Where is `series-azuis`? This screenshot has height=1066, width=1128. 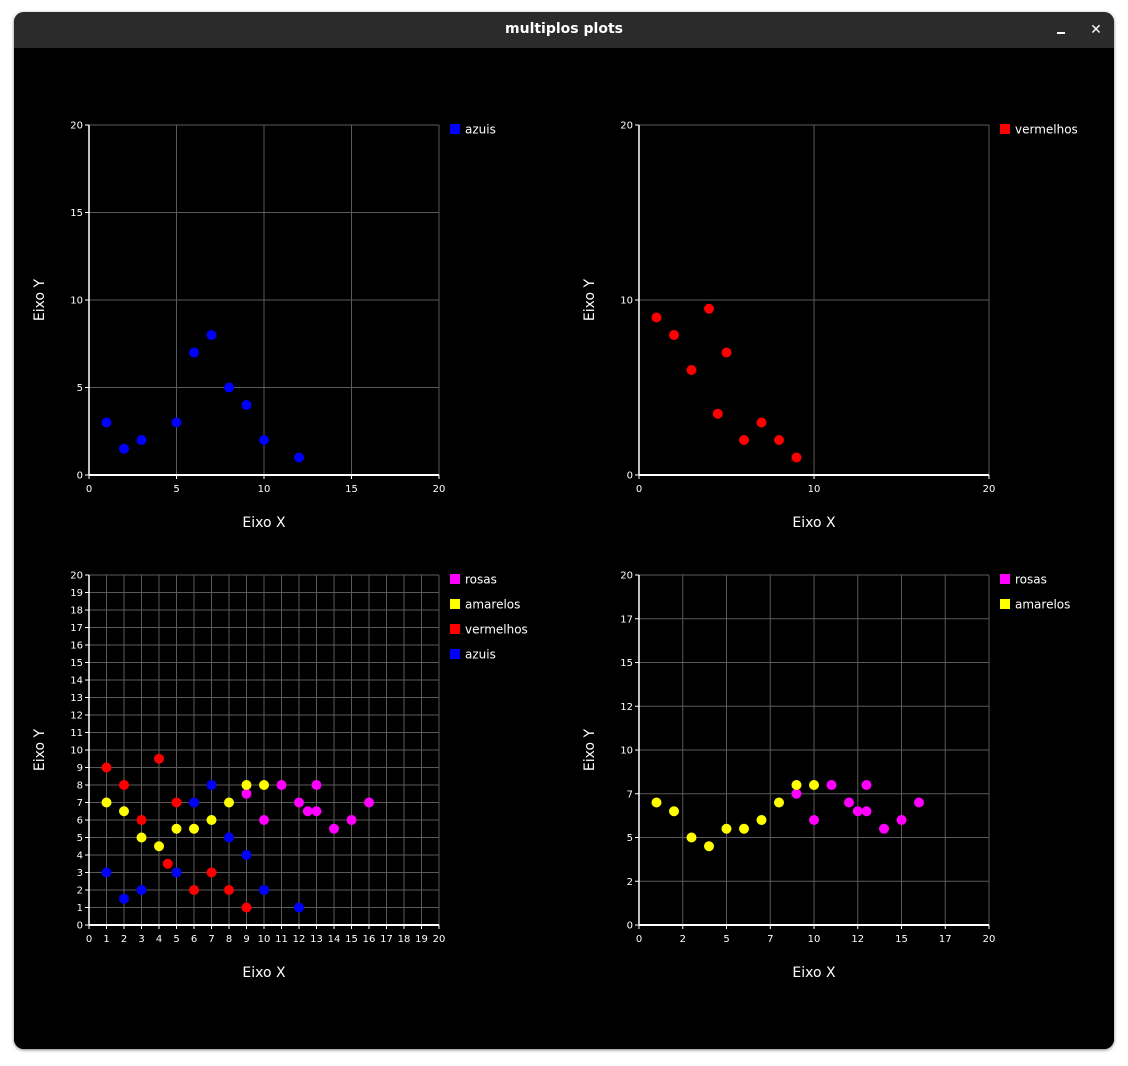
series-azuis is located at coordinates (202, 846).